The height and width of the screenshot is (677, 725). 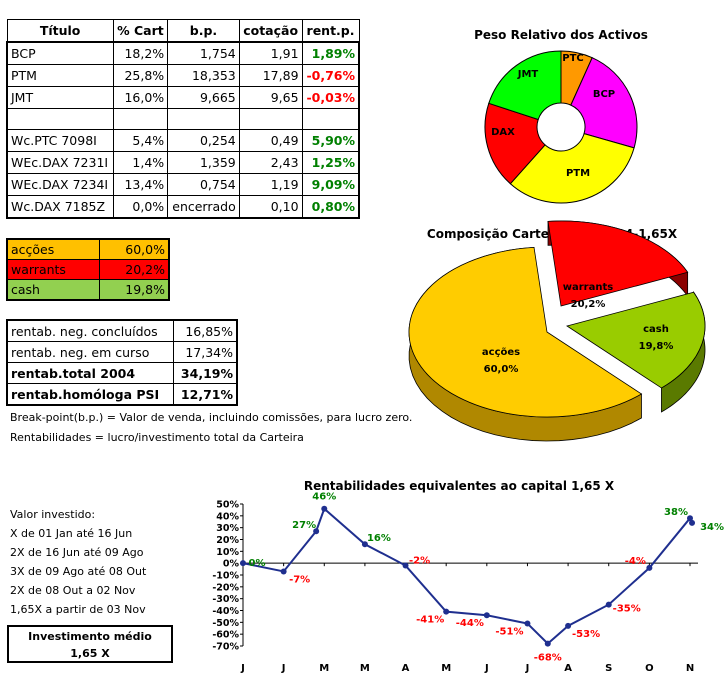 What do you see at coordinates (578, 173) in the screenshot?
I see `donut-slice-label: PTM` at bounding box center [578, 173].